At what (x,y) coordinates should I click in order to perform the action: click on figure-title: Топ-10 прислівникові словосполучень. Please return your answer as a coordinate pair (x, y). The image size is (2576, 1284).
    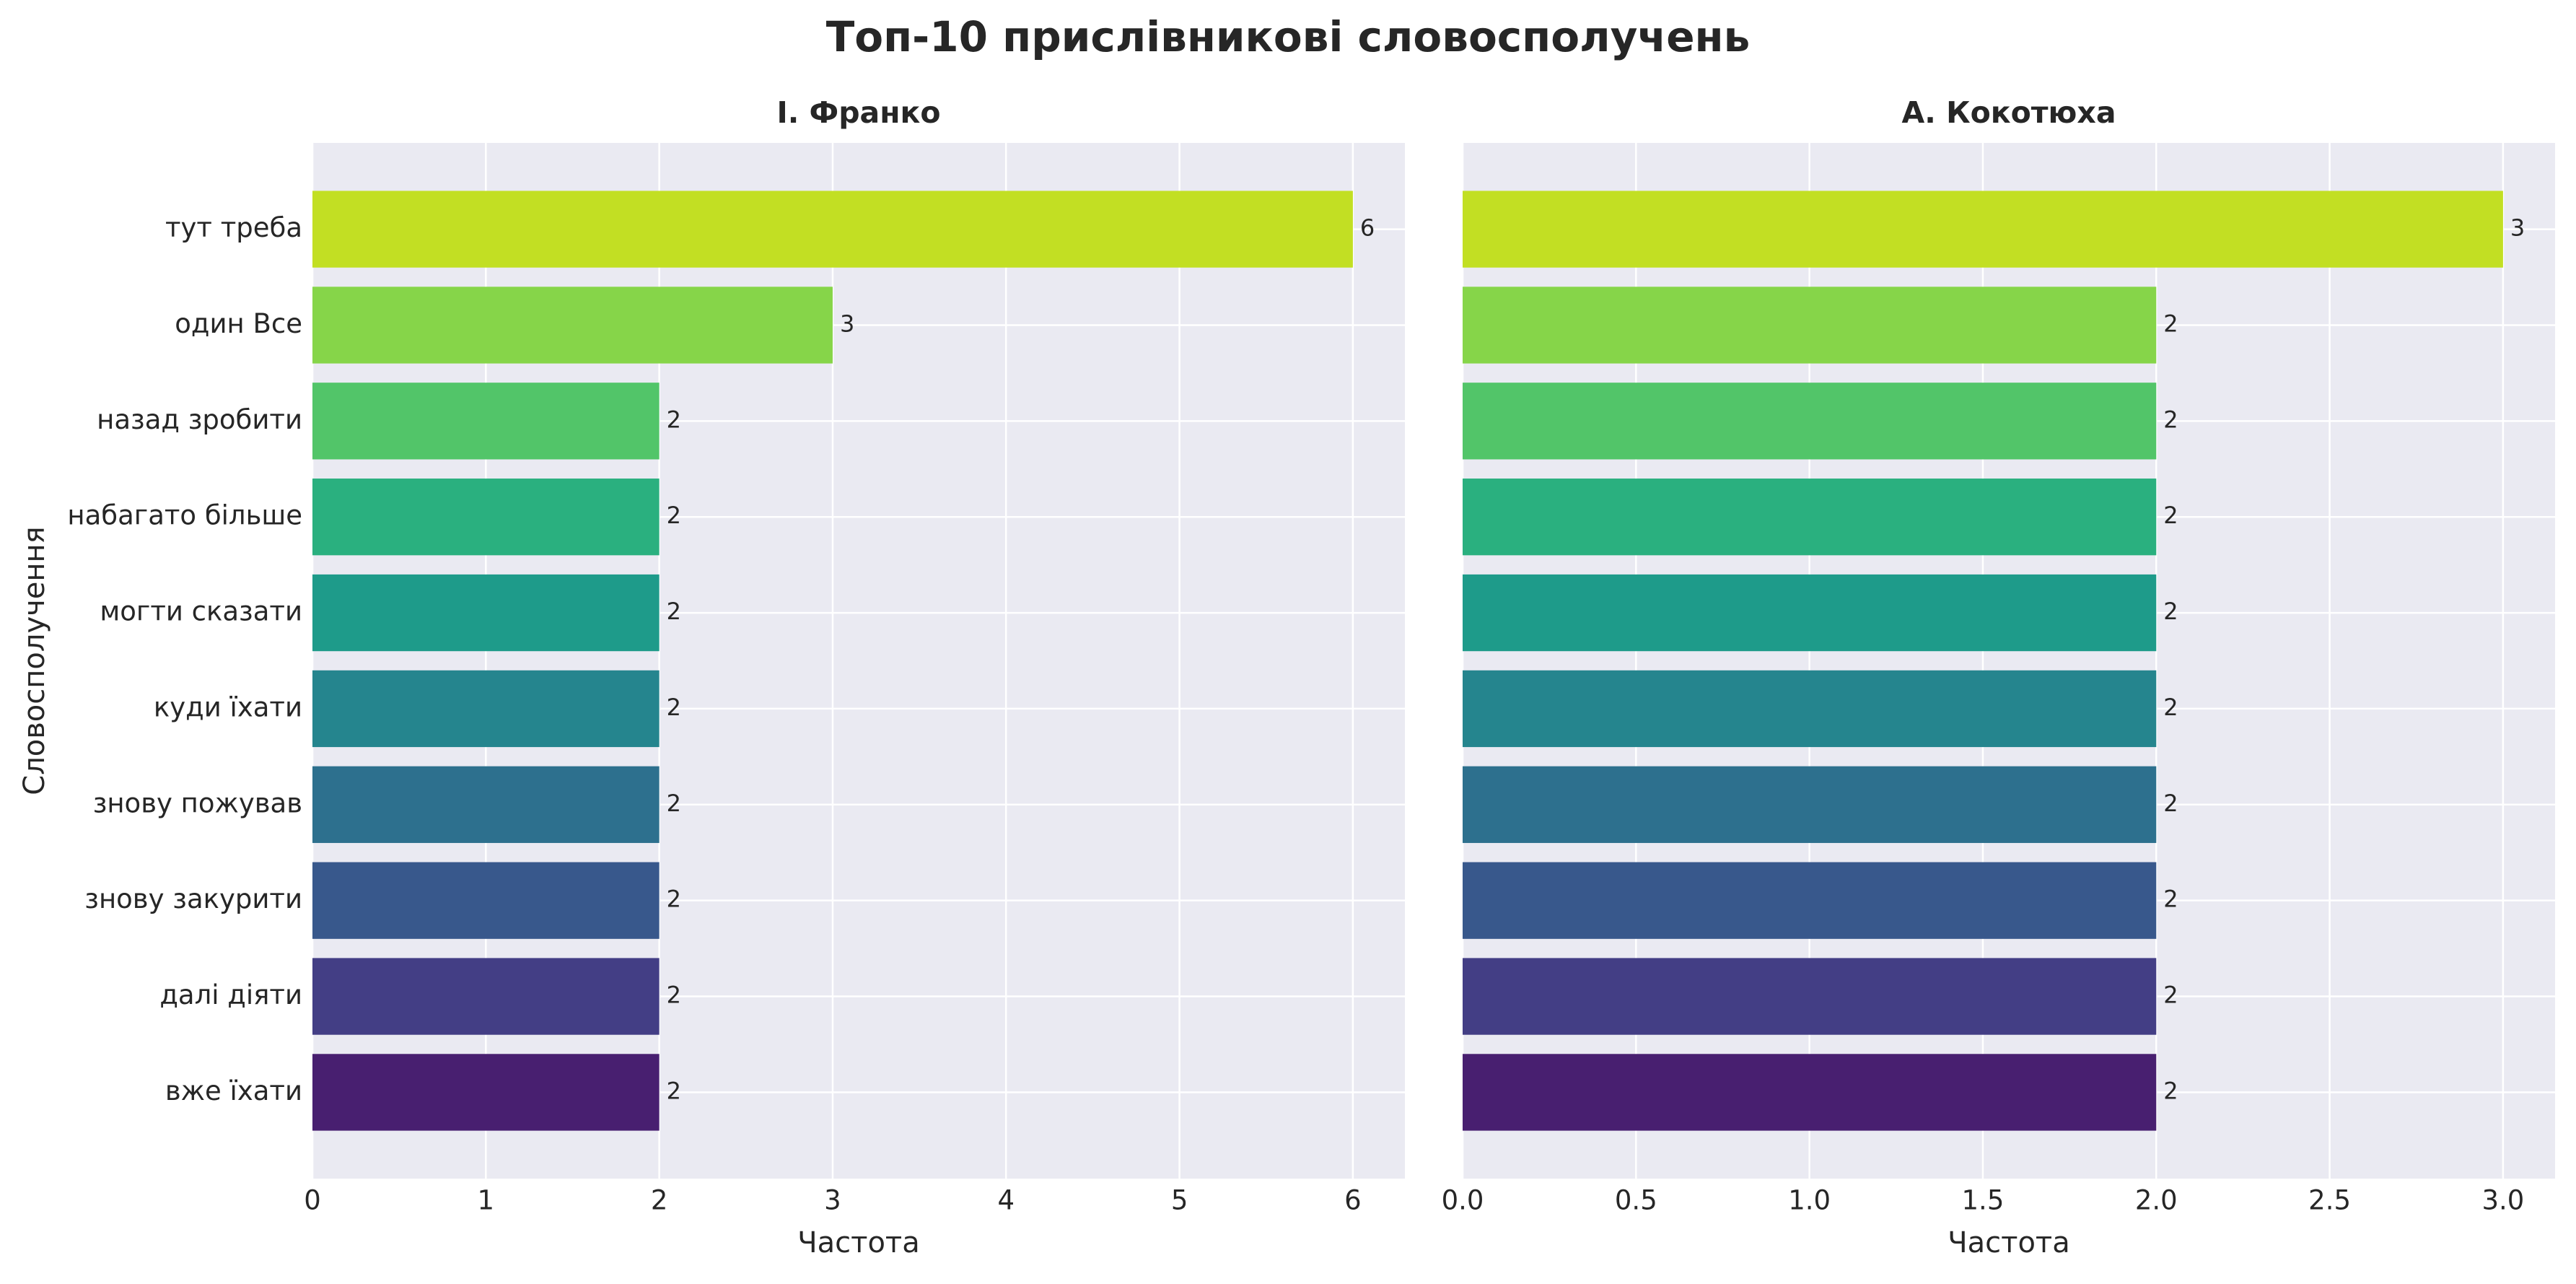
    Looking at the image, I should click on (1288, 36).